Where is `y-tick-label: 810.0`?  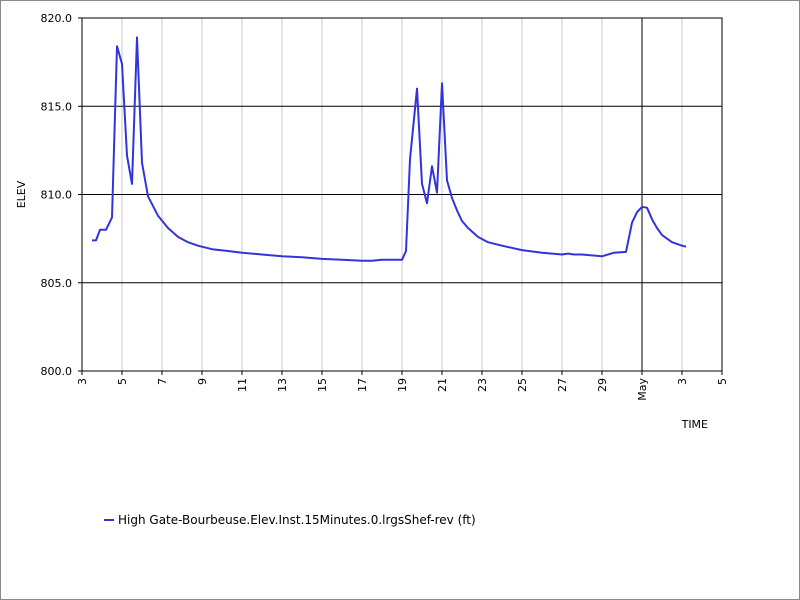 y-tick-label: 810.0 is located at coordinates (57, 195).